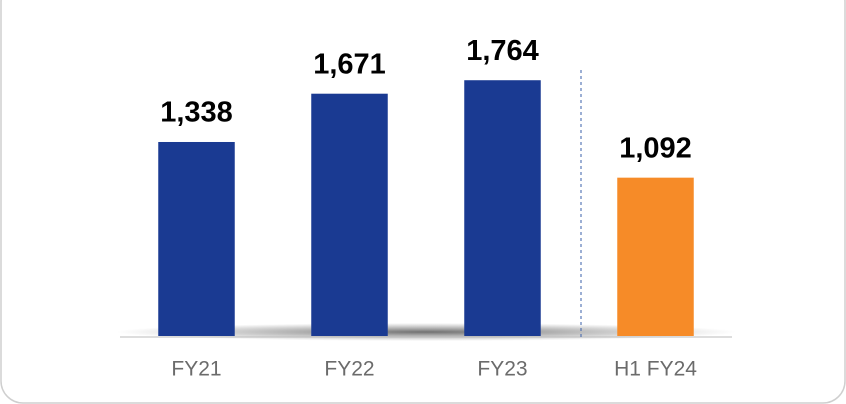 Image resolution: width=846 pixels, height=404 pixels. What do you see at coordinates (196, 369) in the screenshot?
I see `x-tick-label: FY21` at bounding box center [196, 369].